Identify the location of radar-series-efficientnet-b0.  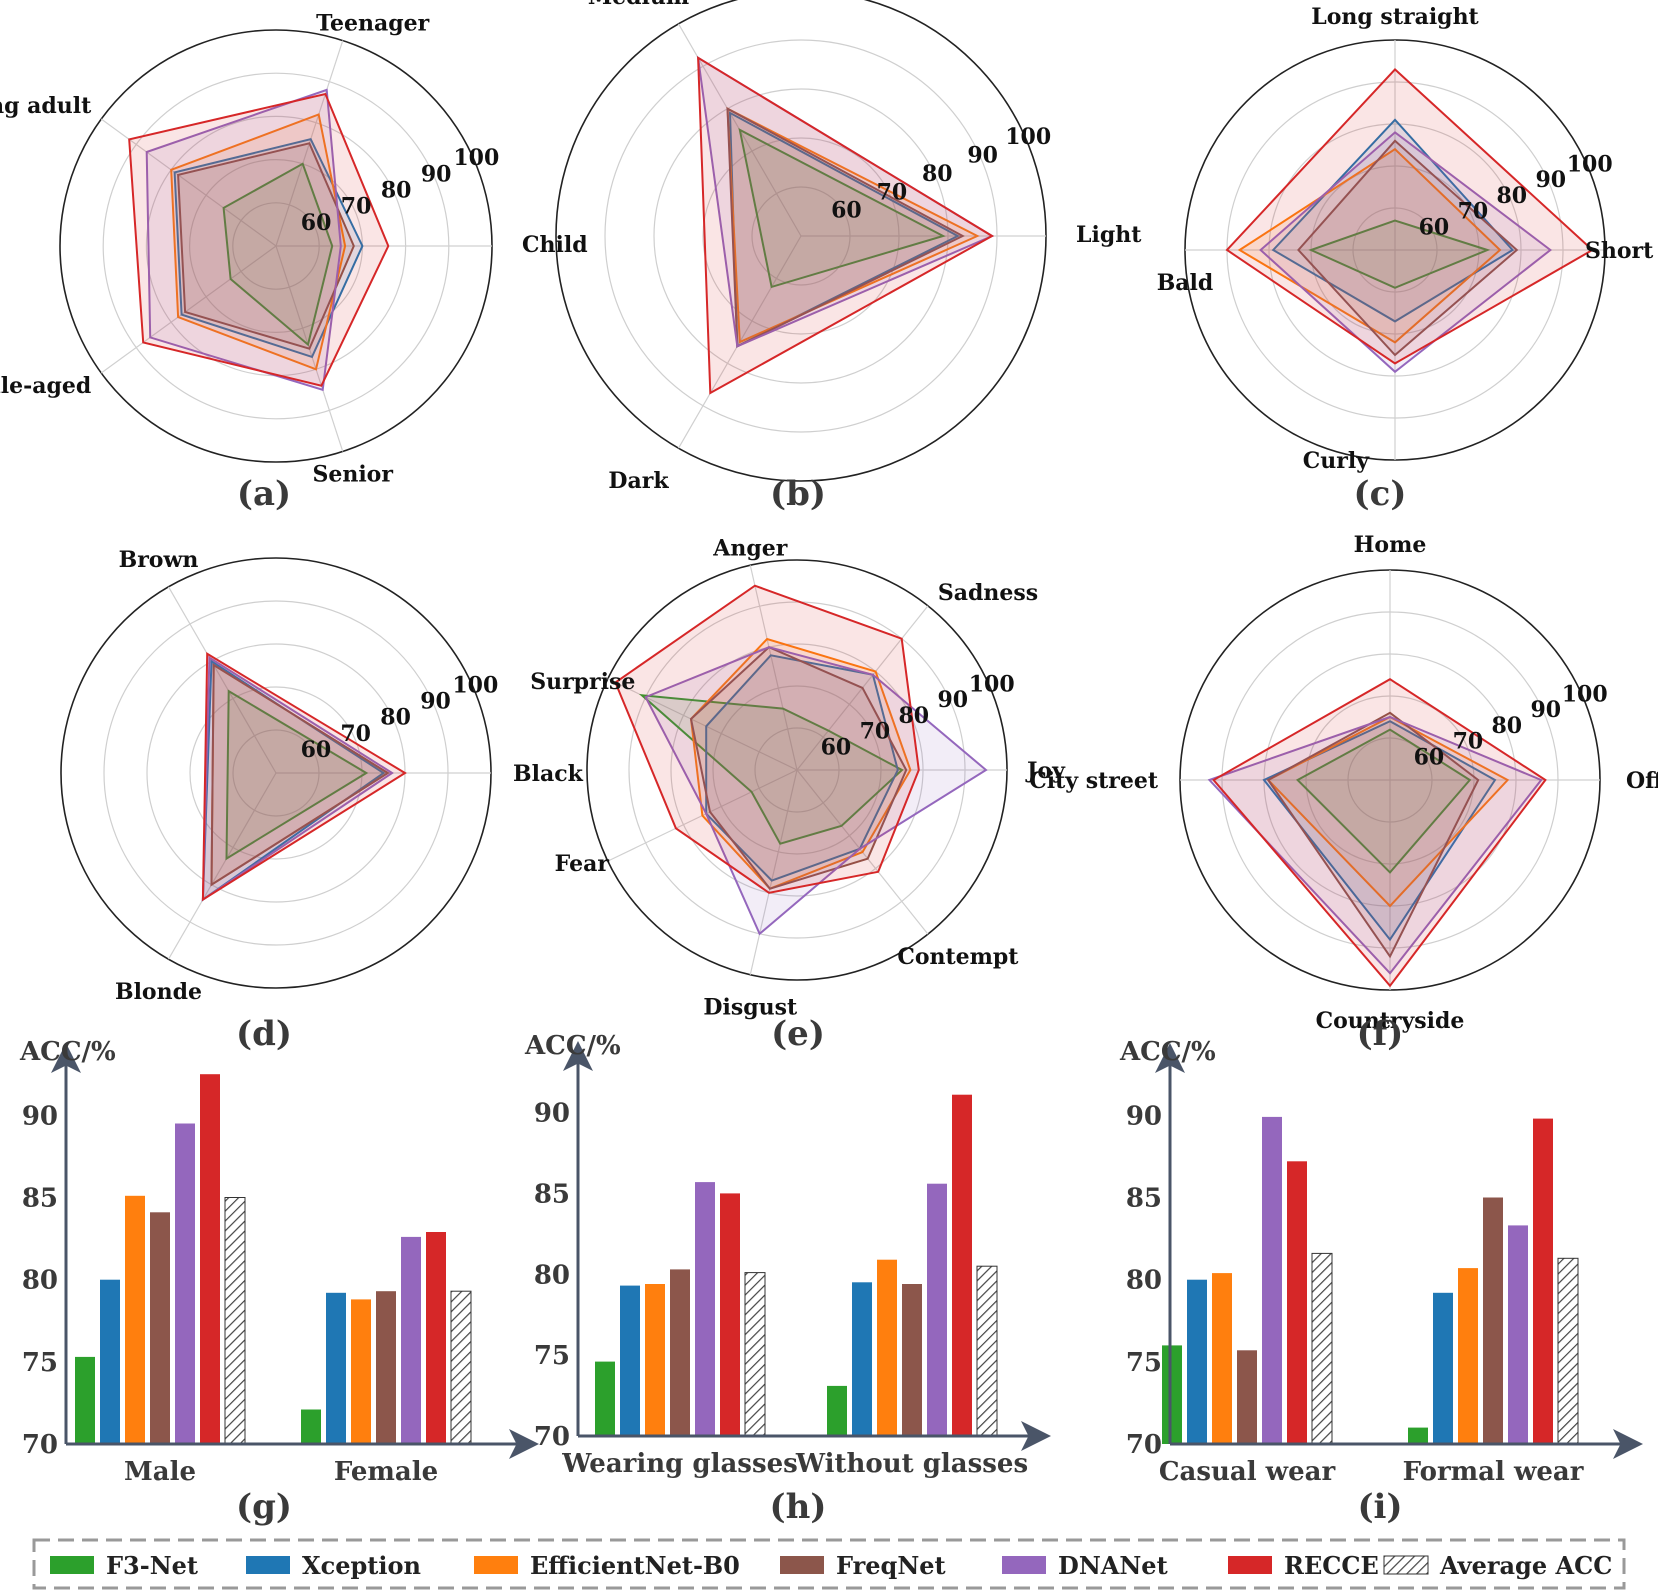
(258, 242).